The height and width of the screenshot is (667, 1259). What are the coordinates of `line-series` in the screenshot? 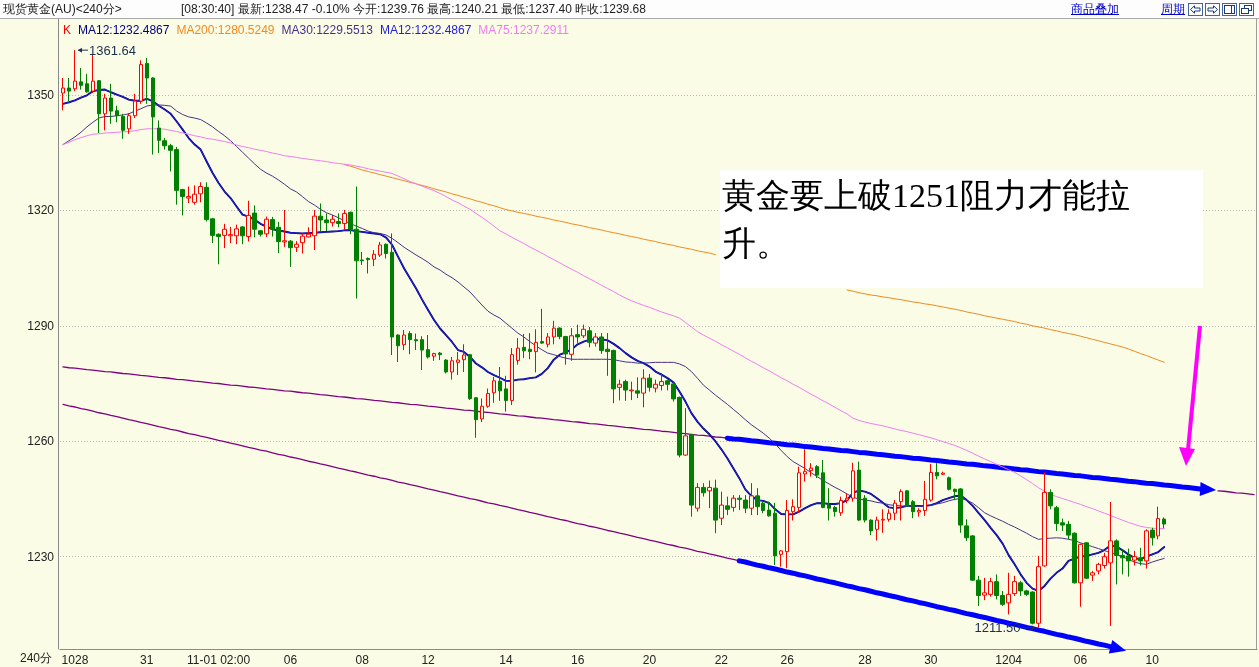 It's located at (401, 482).